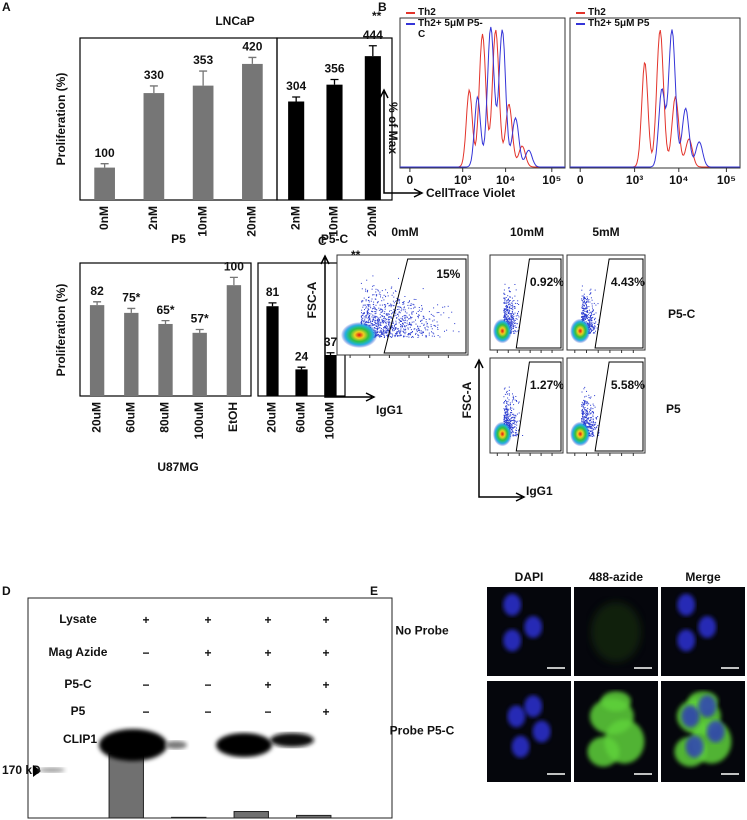  I want to click on column-label: DAPI, so click(529, 577).